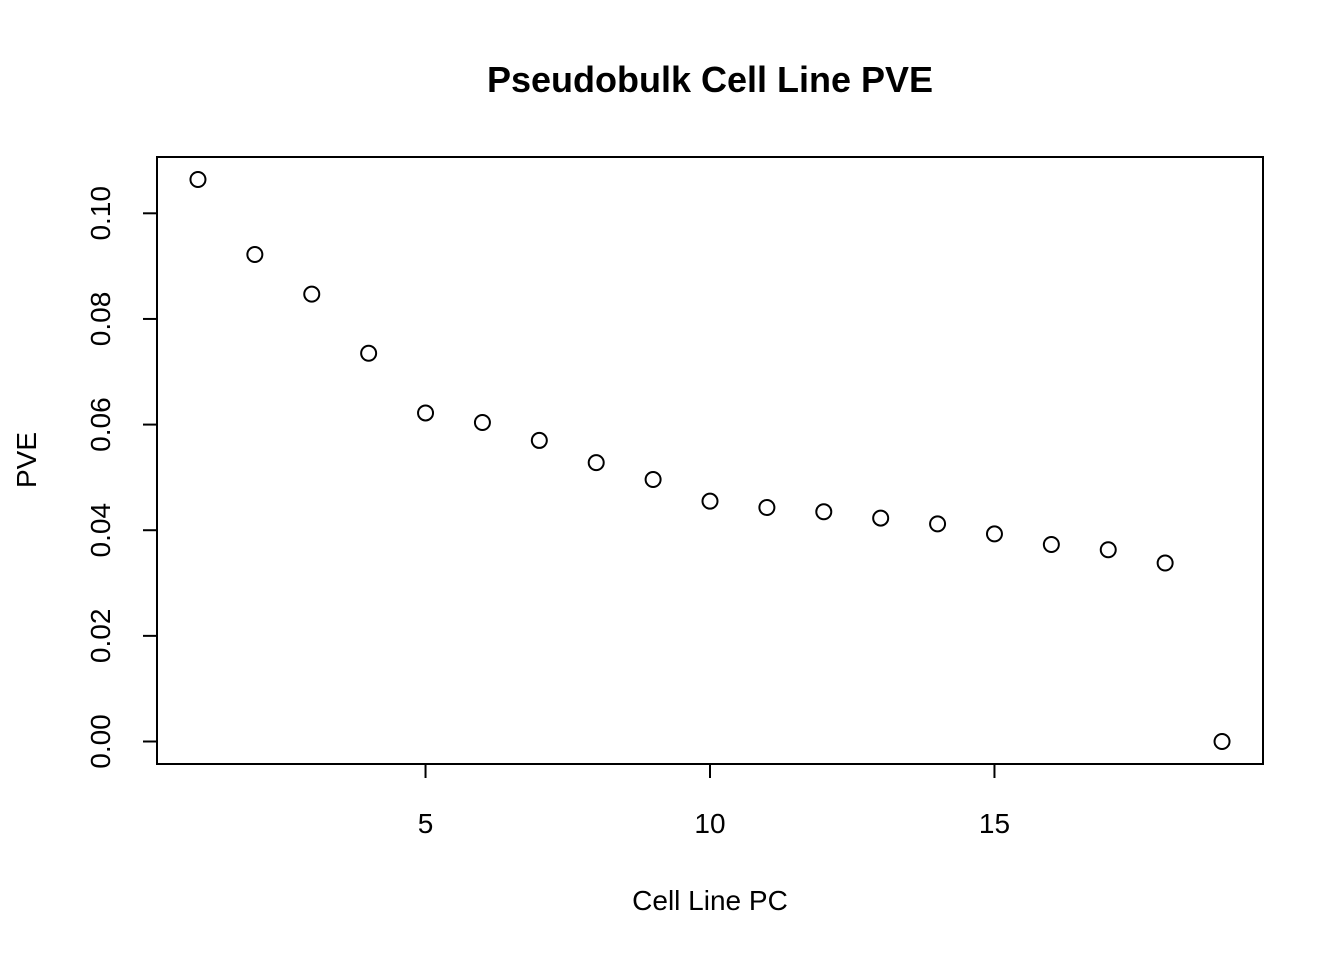 The image size is (1344, 960). I want to click on y-tick-label: 0.02, so click(100, 636).